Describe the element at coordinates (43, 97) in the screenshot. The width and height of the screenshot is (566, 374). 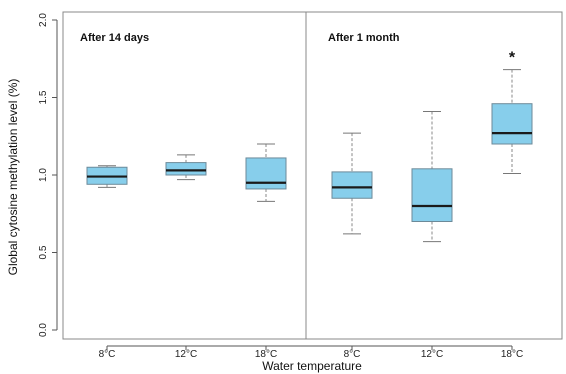
I see `y-tick-label: 1.5` at that location.